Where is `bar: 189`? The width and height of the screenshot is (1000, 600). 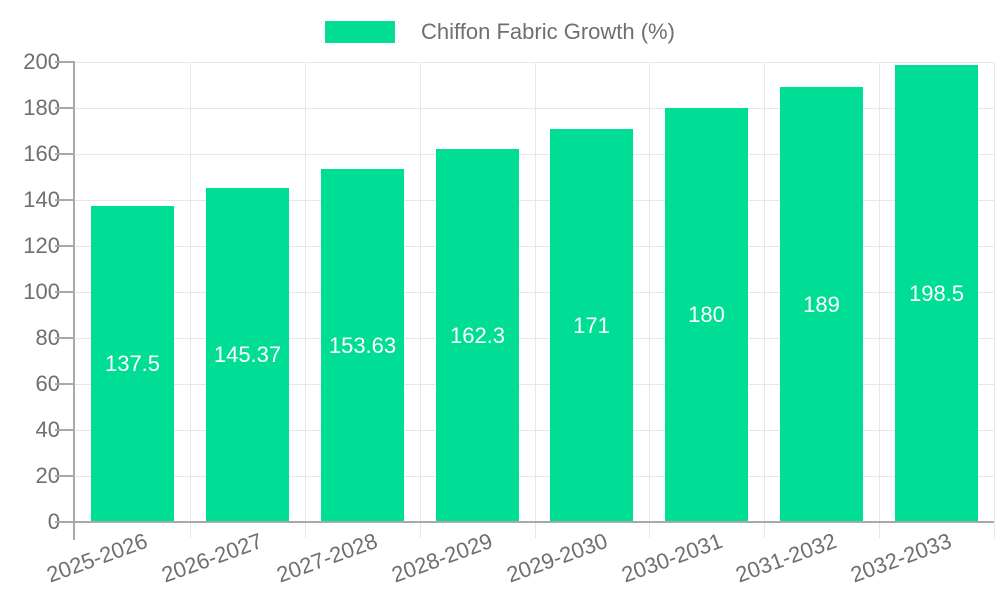 bar: 189 is located at coordinates (821, 304).